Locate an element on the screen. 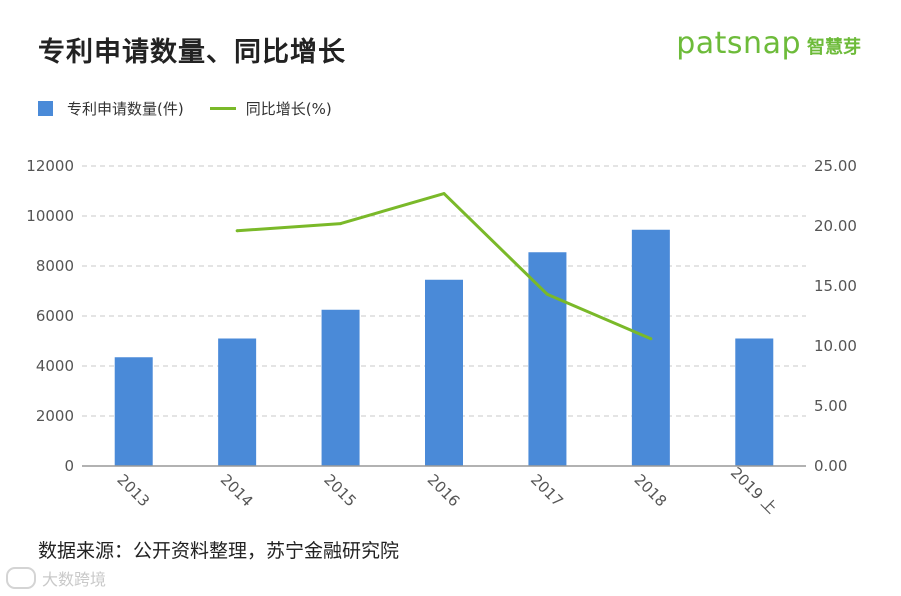 This screenshot has height=596, width=901. watermark: 大数跨境 is located at coordinates (56, 578).